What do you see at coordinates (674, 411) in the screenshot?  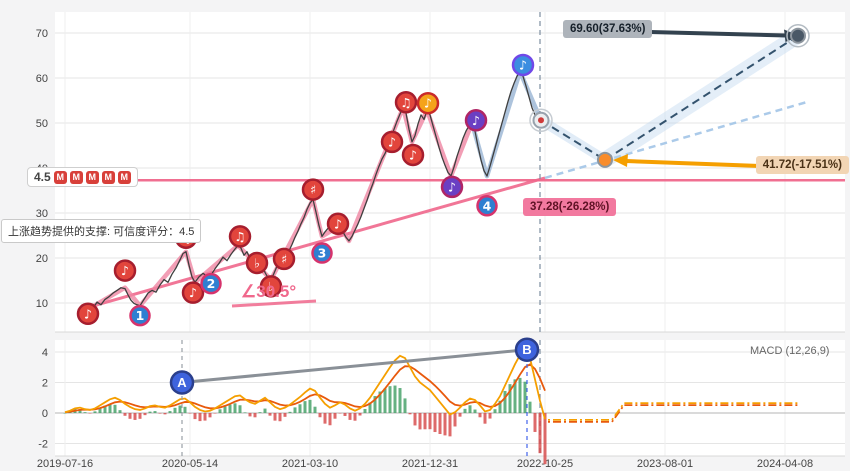 I see `macd-dif-projection` at bounding box center [674, 411].